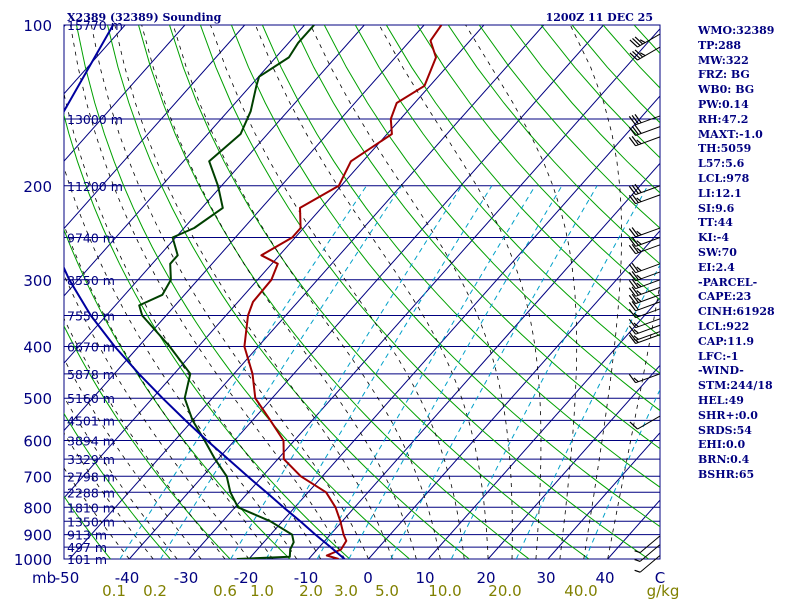 The image size is (800, 600). I want to click on mixing-ratio-tick-label: 0.1, so click(114, 591).